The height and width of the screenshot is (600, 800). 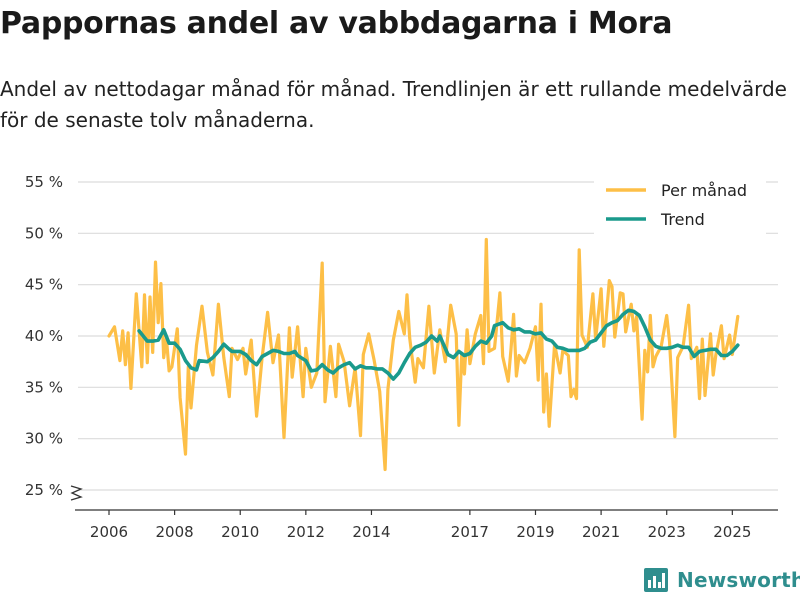 What do you see at coordinates (44, 387) in the screenshot?
I see `y-tick-label: 35 %` at bounding box center [44, 387].